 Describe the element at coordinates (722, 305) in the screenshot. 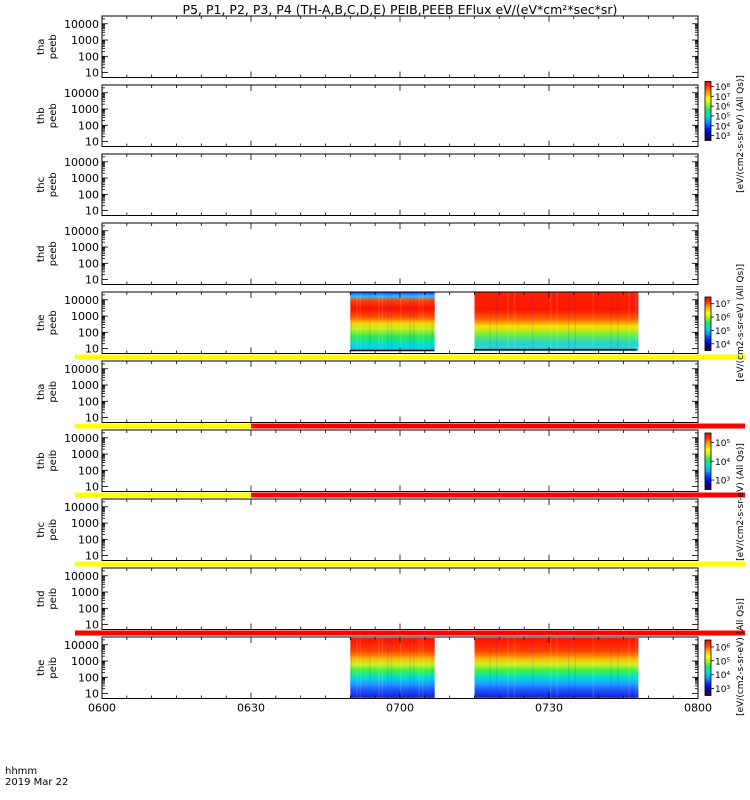

I see `colorbar-tick-label: 10⁷` at that location.